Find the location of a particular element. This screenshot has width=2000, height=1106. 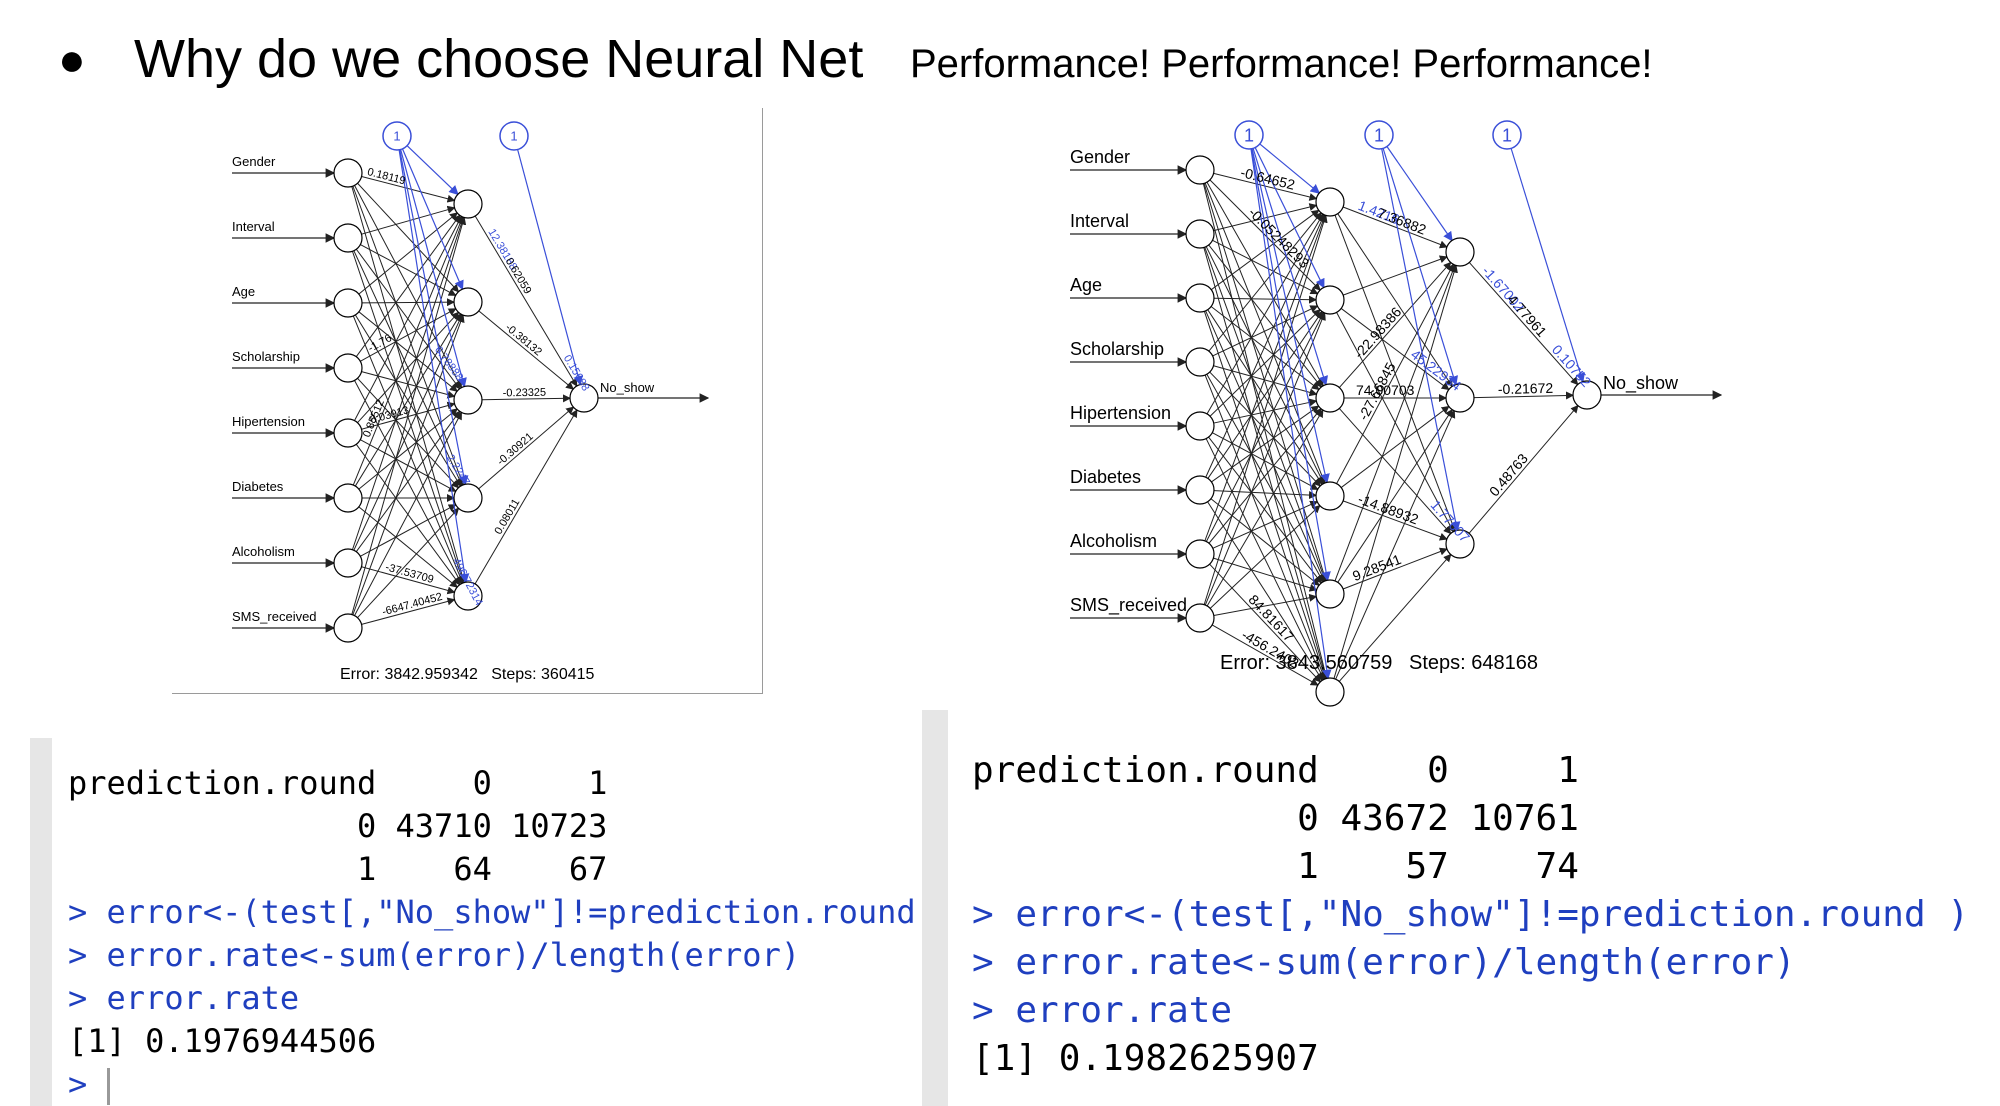

n1-bias-label-1: 1 is located at coordinates (513, 136).